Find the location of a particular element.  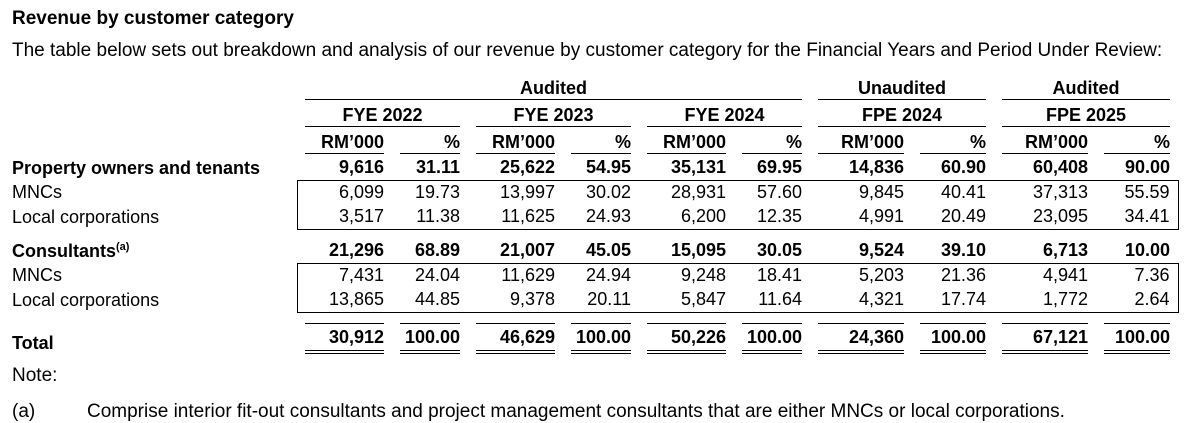

audit-status-header-row: Audited Unaudited Audited is located at coordinates (595, 88).